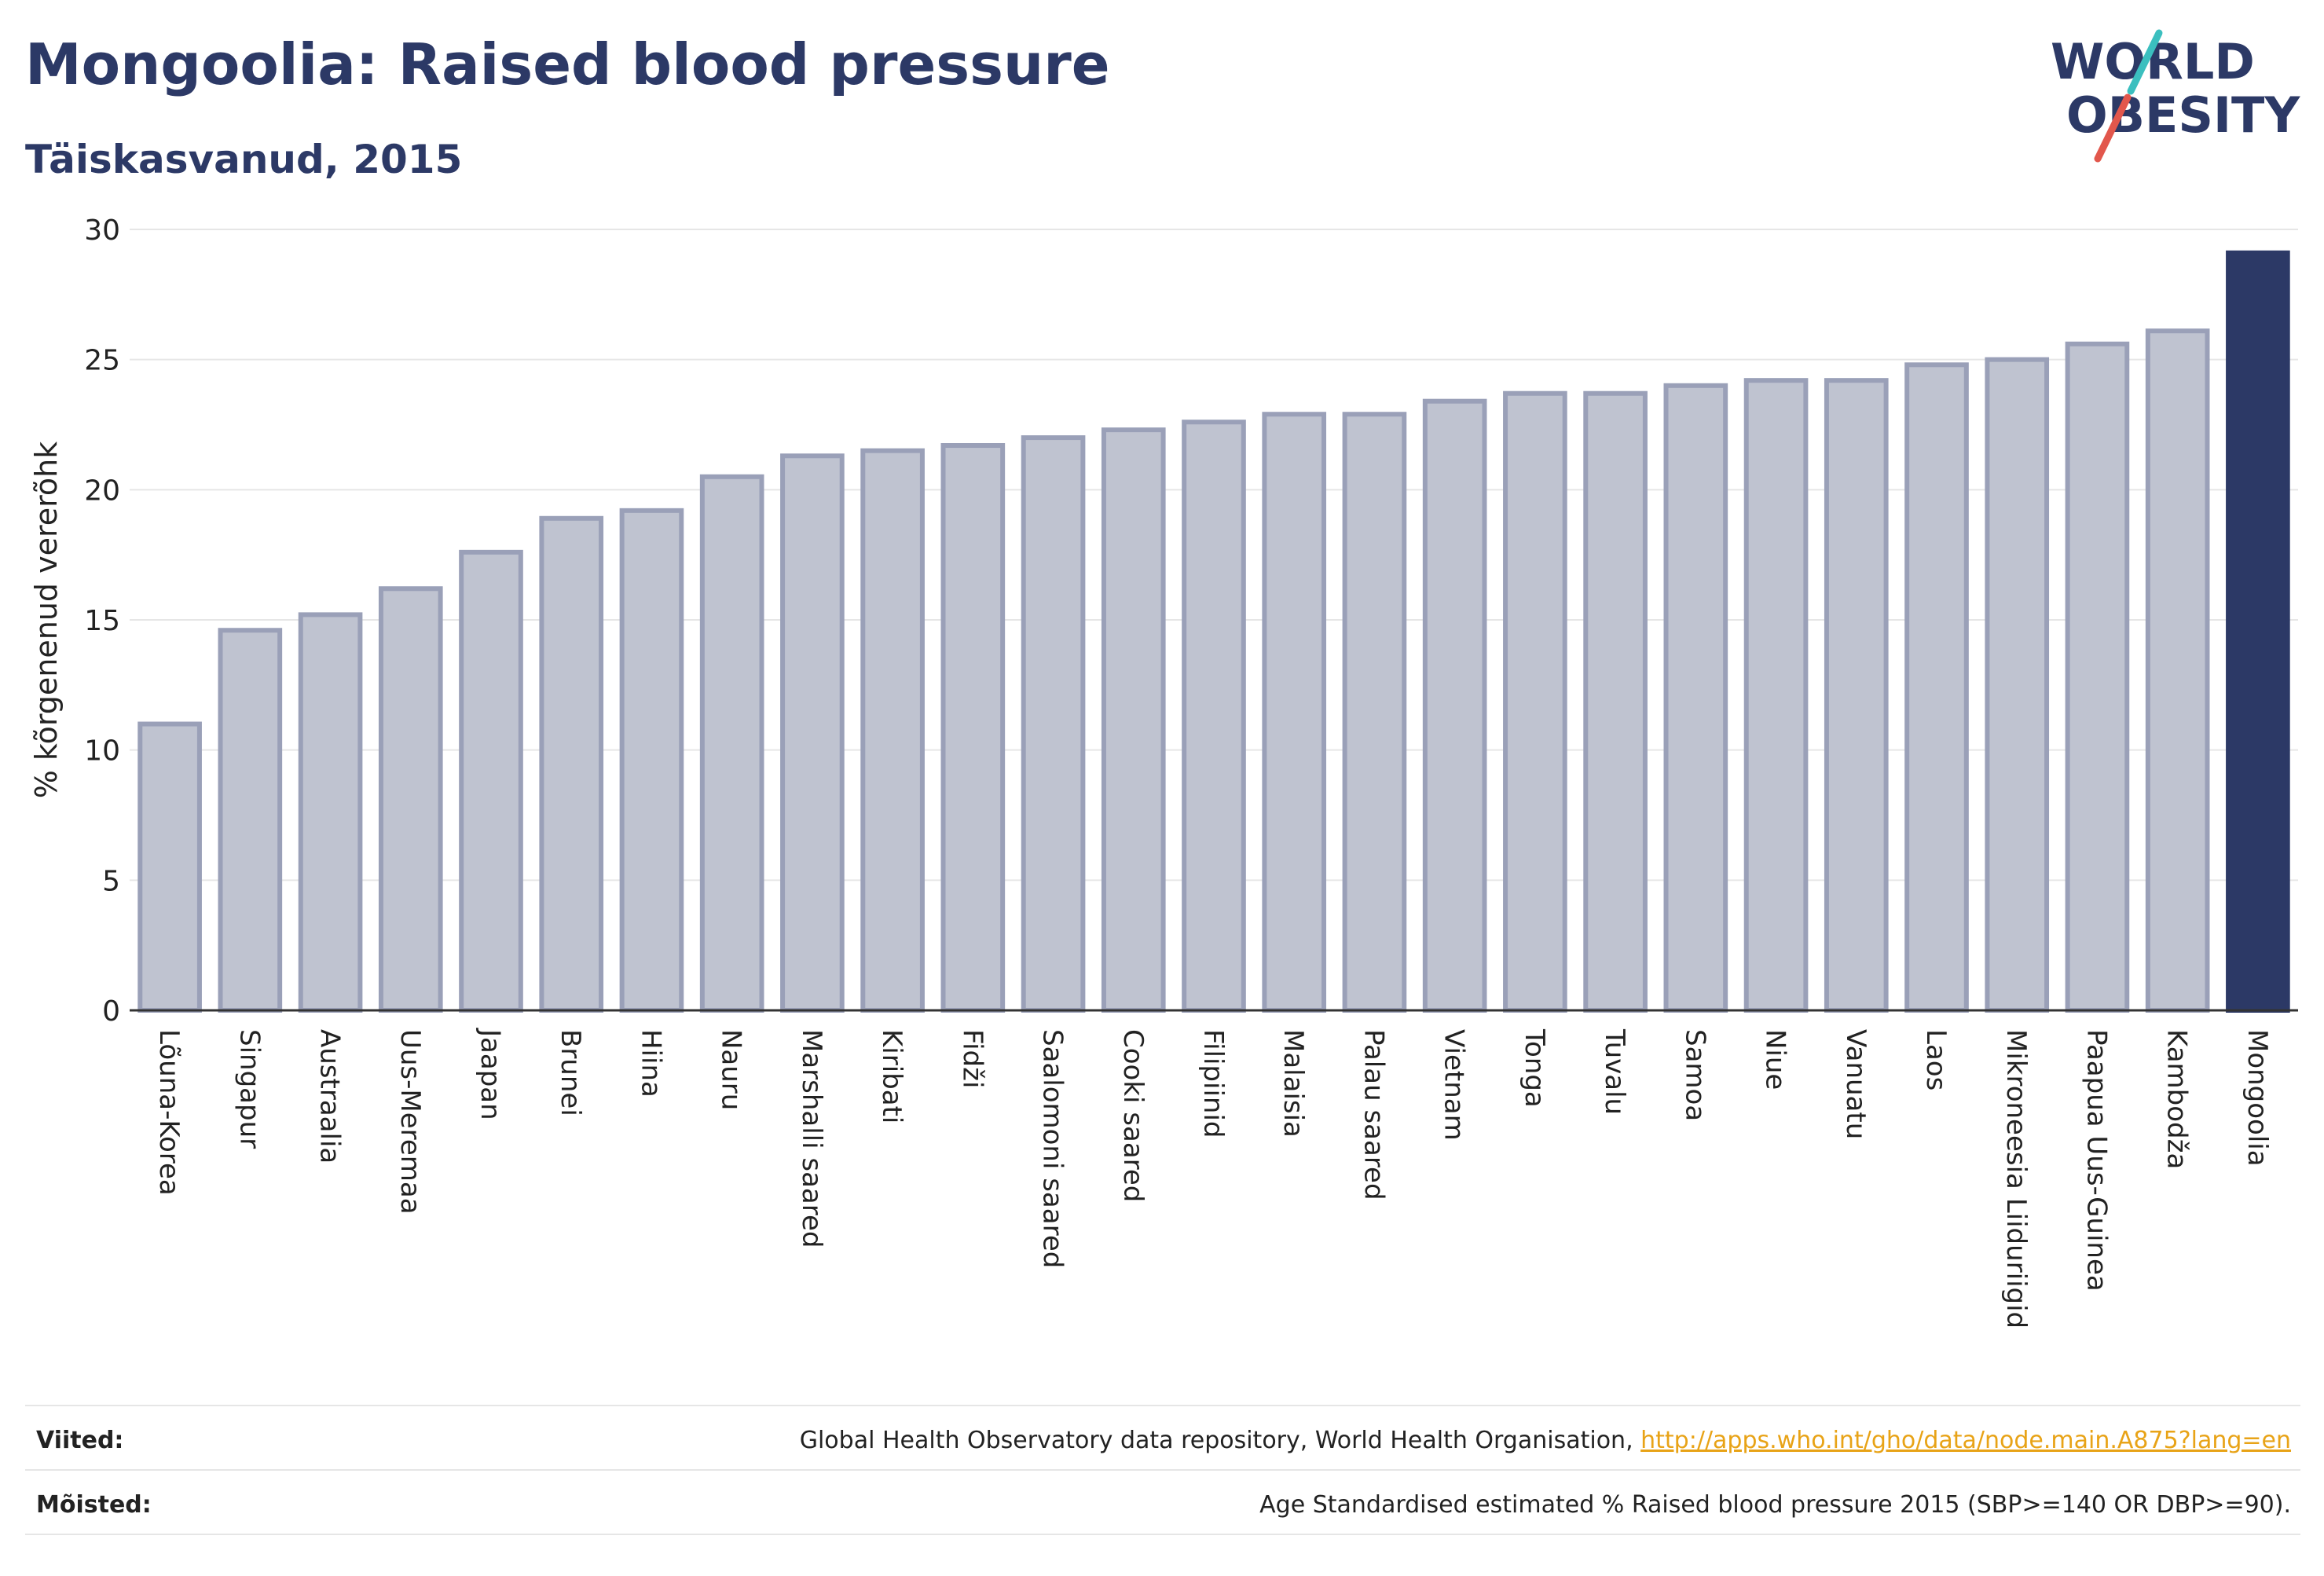  I want to click on x-tick-label: Tuvalu, so click(1614, 1071).